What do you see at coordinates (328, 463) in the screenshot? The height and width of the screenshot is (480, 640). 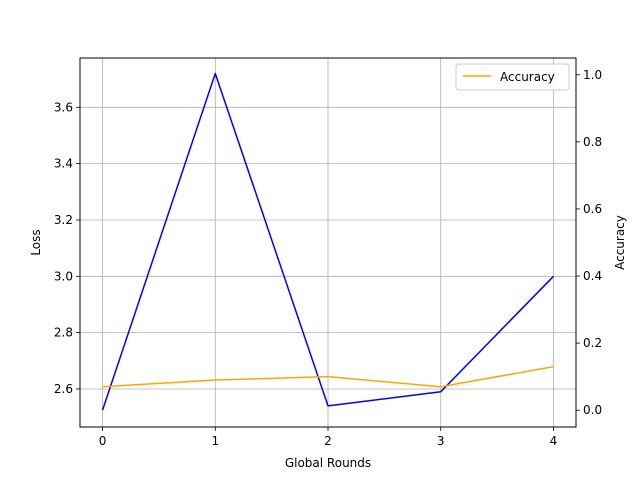 I see `x-axis-label: Global Rounds` at bounding box center [328, 463].